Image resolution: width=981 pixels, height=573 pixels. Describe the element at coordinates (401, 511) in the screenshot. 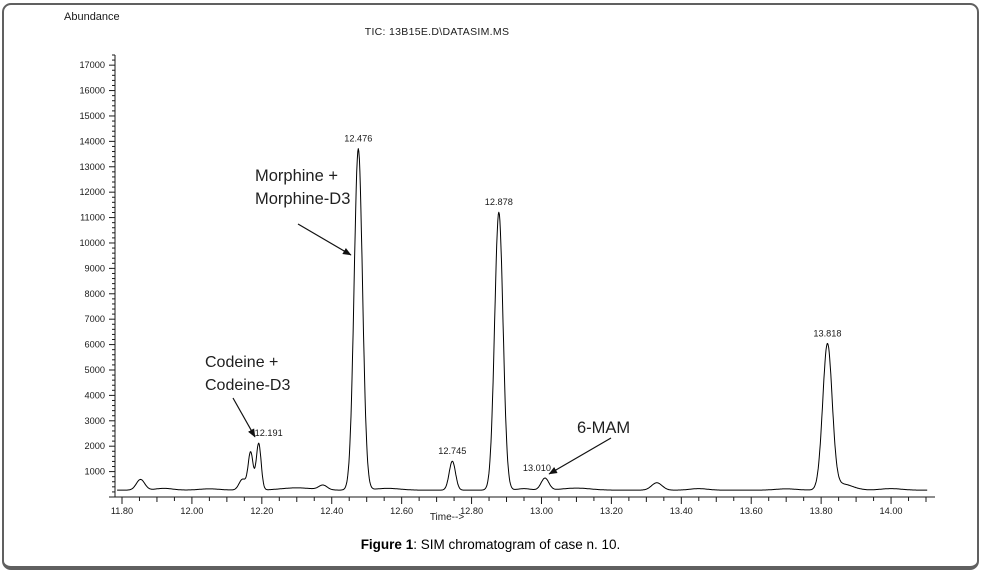

I see `svg-text: 12.60` at that location.